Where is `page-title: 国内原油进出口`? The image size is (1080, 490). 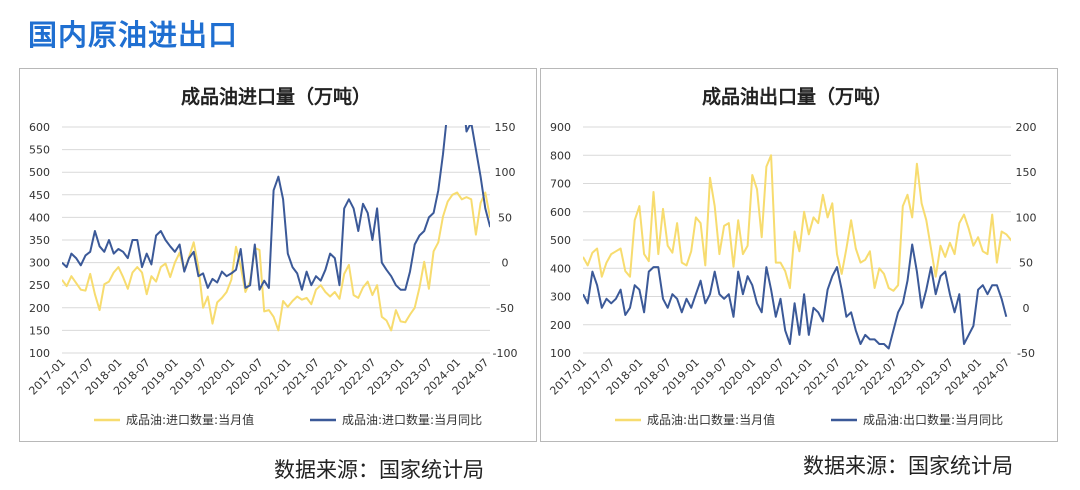 page-title: 国内原油进出口 is located at coordinates (133, 35).